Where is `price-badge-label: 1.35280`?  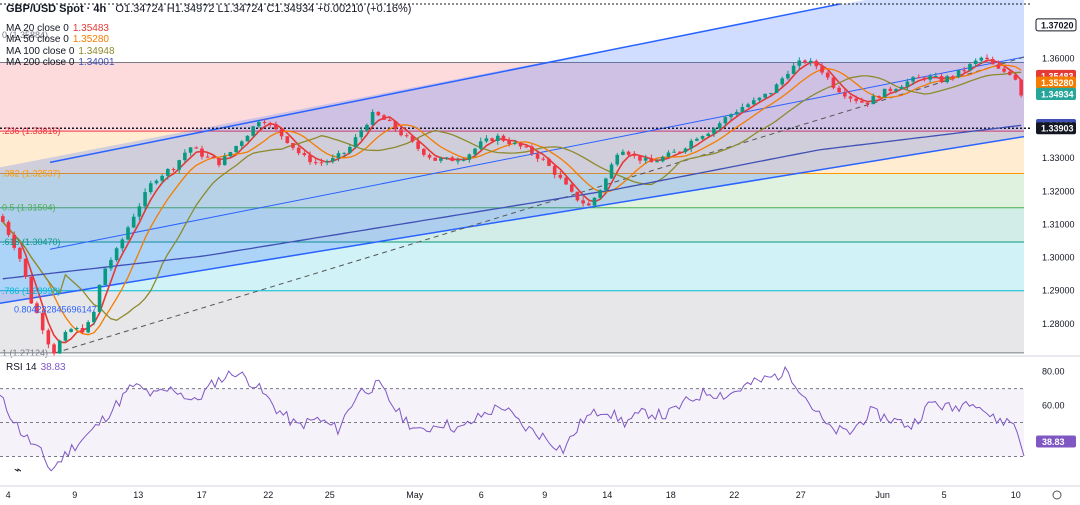 price-badge-label: 1.35280 is located at coordinates (1057, 83).